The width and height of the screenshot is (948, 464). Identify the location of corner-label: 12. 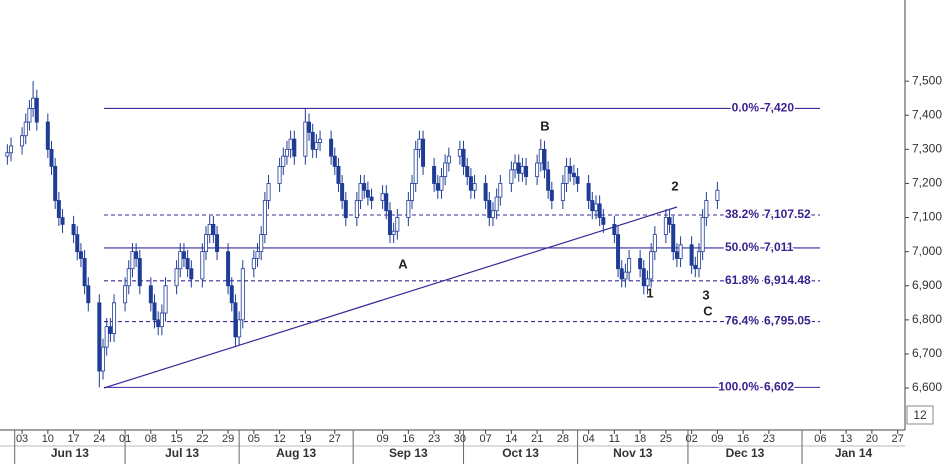
(920, 415).